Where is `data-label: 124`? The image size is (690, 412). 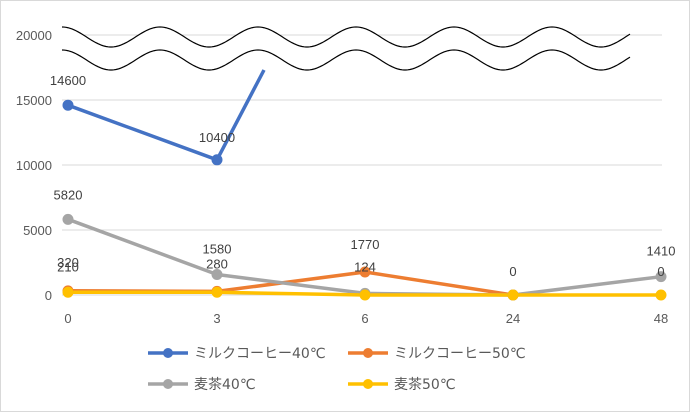 data-label: 124 is located at coordinates (365, 266).